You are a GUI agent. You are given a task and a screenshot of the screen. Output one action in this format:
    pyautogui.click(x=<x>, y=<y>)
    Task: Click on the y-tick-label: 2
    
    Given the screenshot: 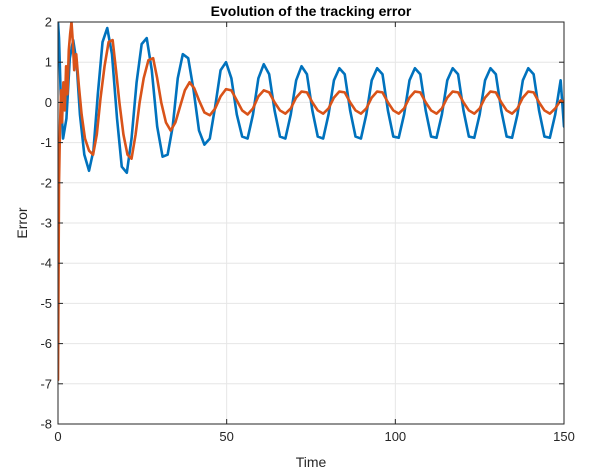 What is the action you would take?
    pyautogui.click(x=48, y=22)
    